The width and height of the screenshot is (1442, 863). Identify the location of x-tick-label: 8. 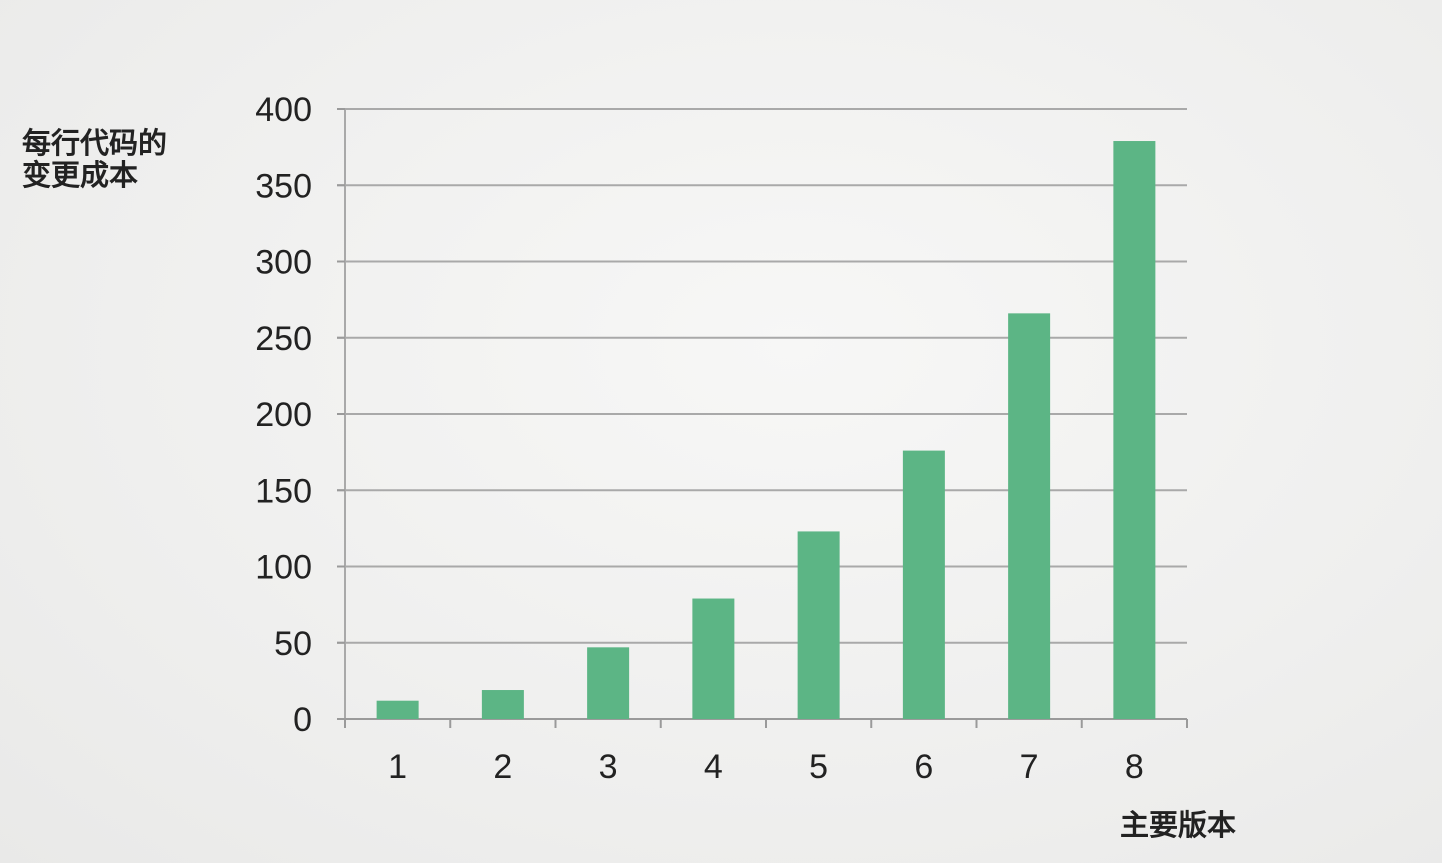
(1134, 767).